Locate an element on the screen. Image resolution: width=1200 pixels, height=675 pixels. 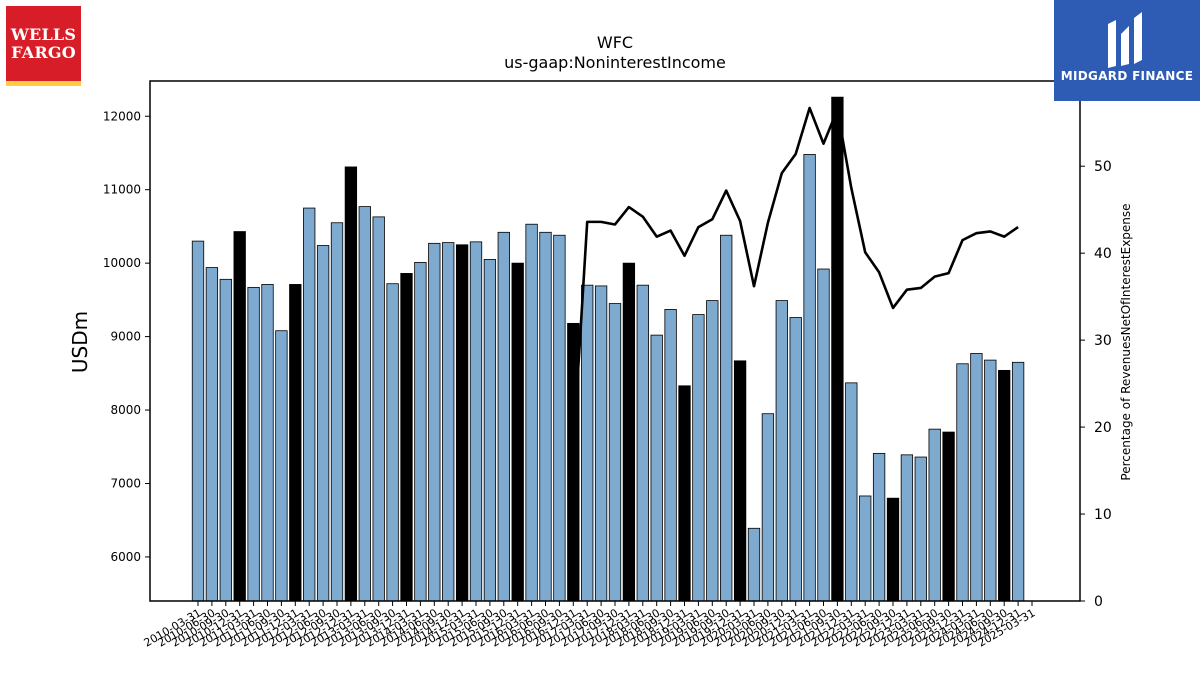
chart-subtitle: us-gaap:NoninterestIncome is located at coordinates (615, 62).